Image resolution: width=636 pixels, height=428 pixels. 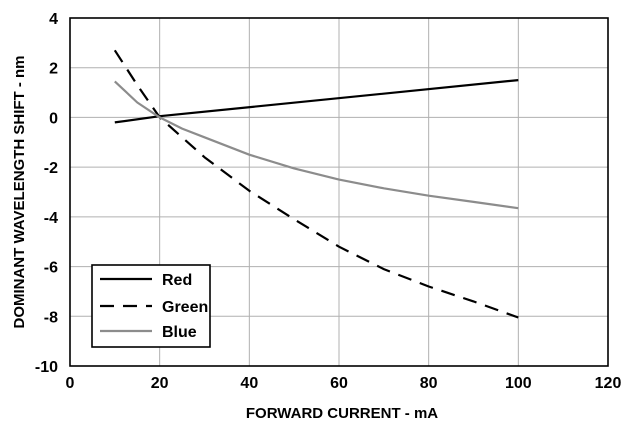 What do you see at coordinates (429, 383) in the screenshot?
I see `x-tick-label: 80` at bounding box center [429, 383].